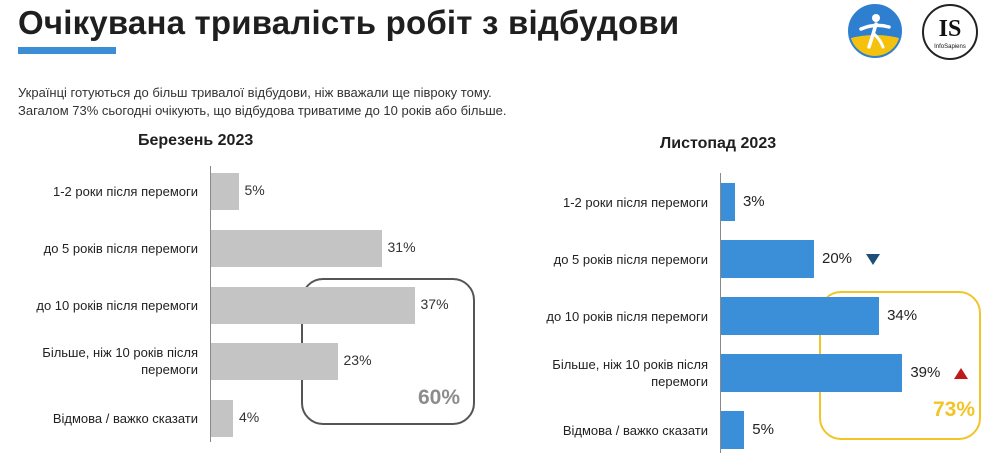  Describe the element at coordinates (117, 305) in the screenshot. I see `march-category-label: до 10 років після перемоги` at that location.